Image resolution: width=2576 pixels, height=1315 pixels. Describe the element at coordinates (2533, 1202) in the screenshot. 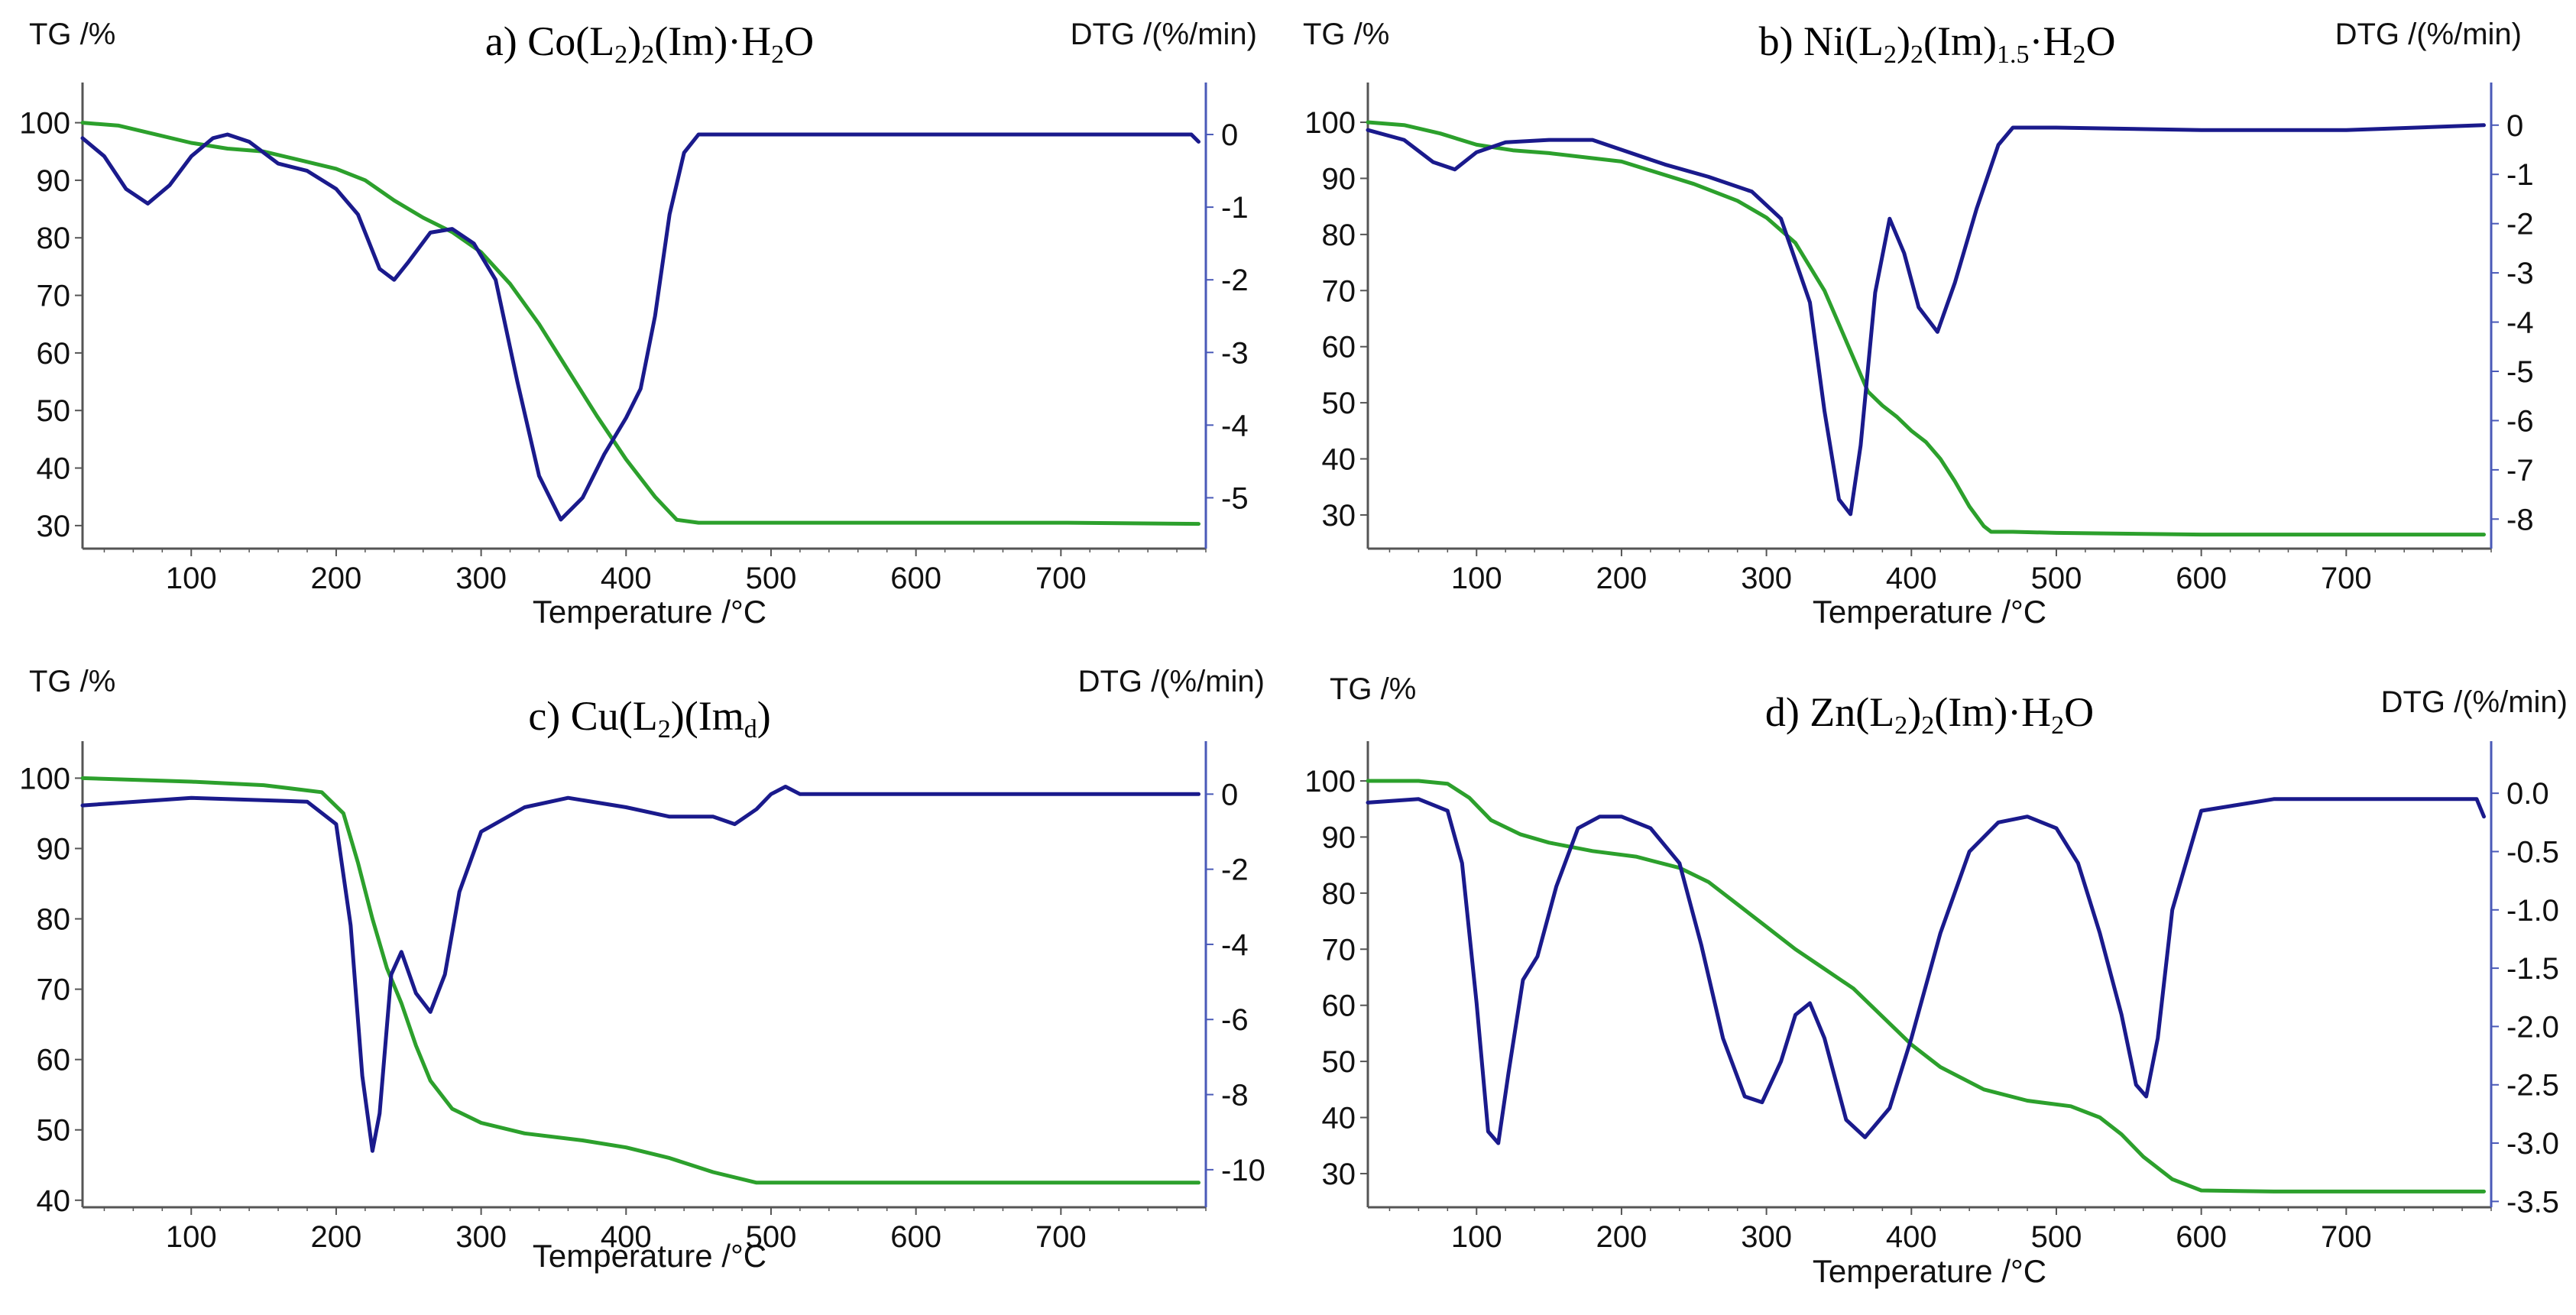

I see `y-right-tick-label: -3.5` at that location.